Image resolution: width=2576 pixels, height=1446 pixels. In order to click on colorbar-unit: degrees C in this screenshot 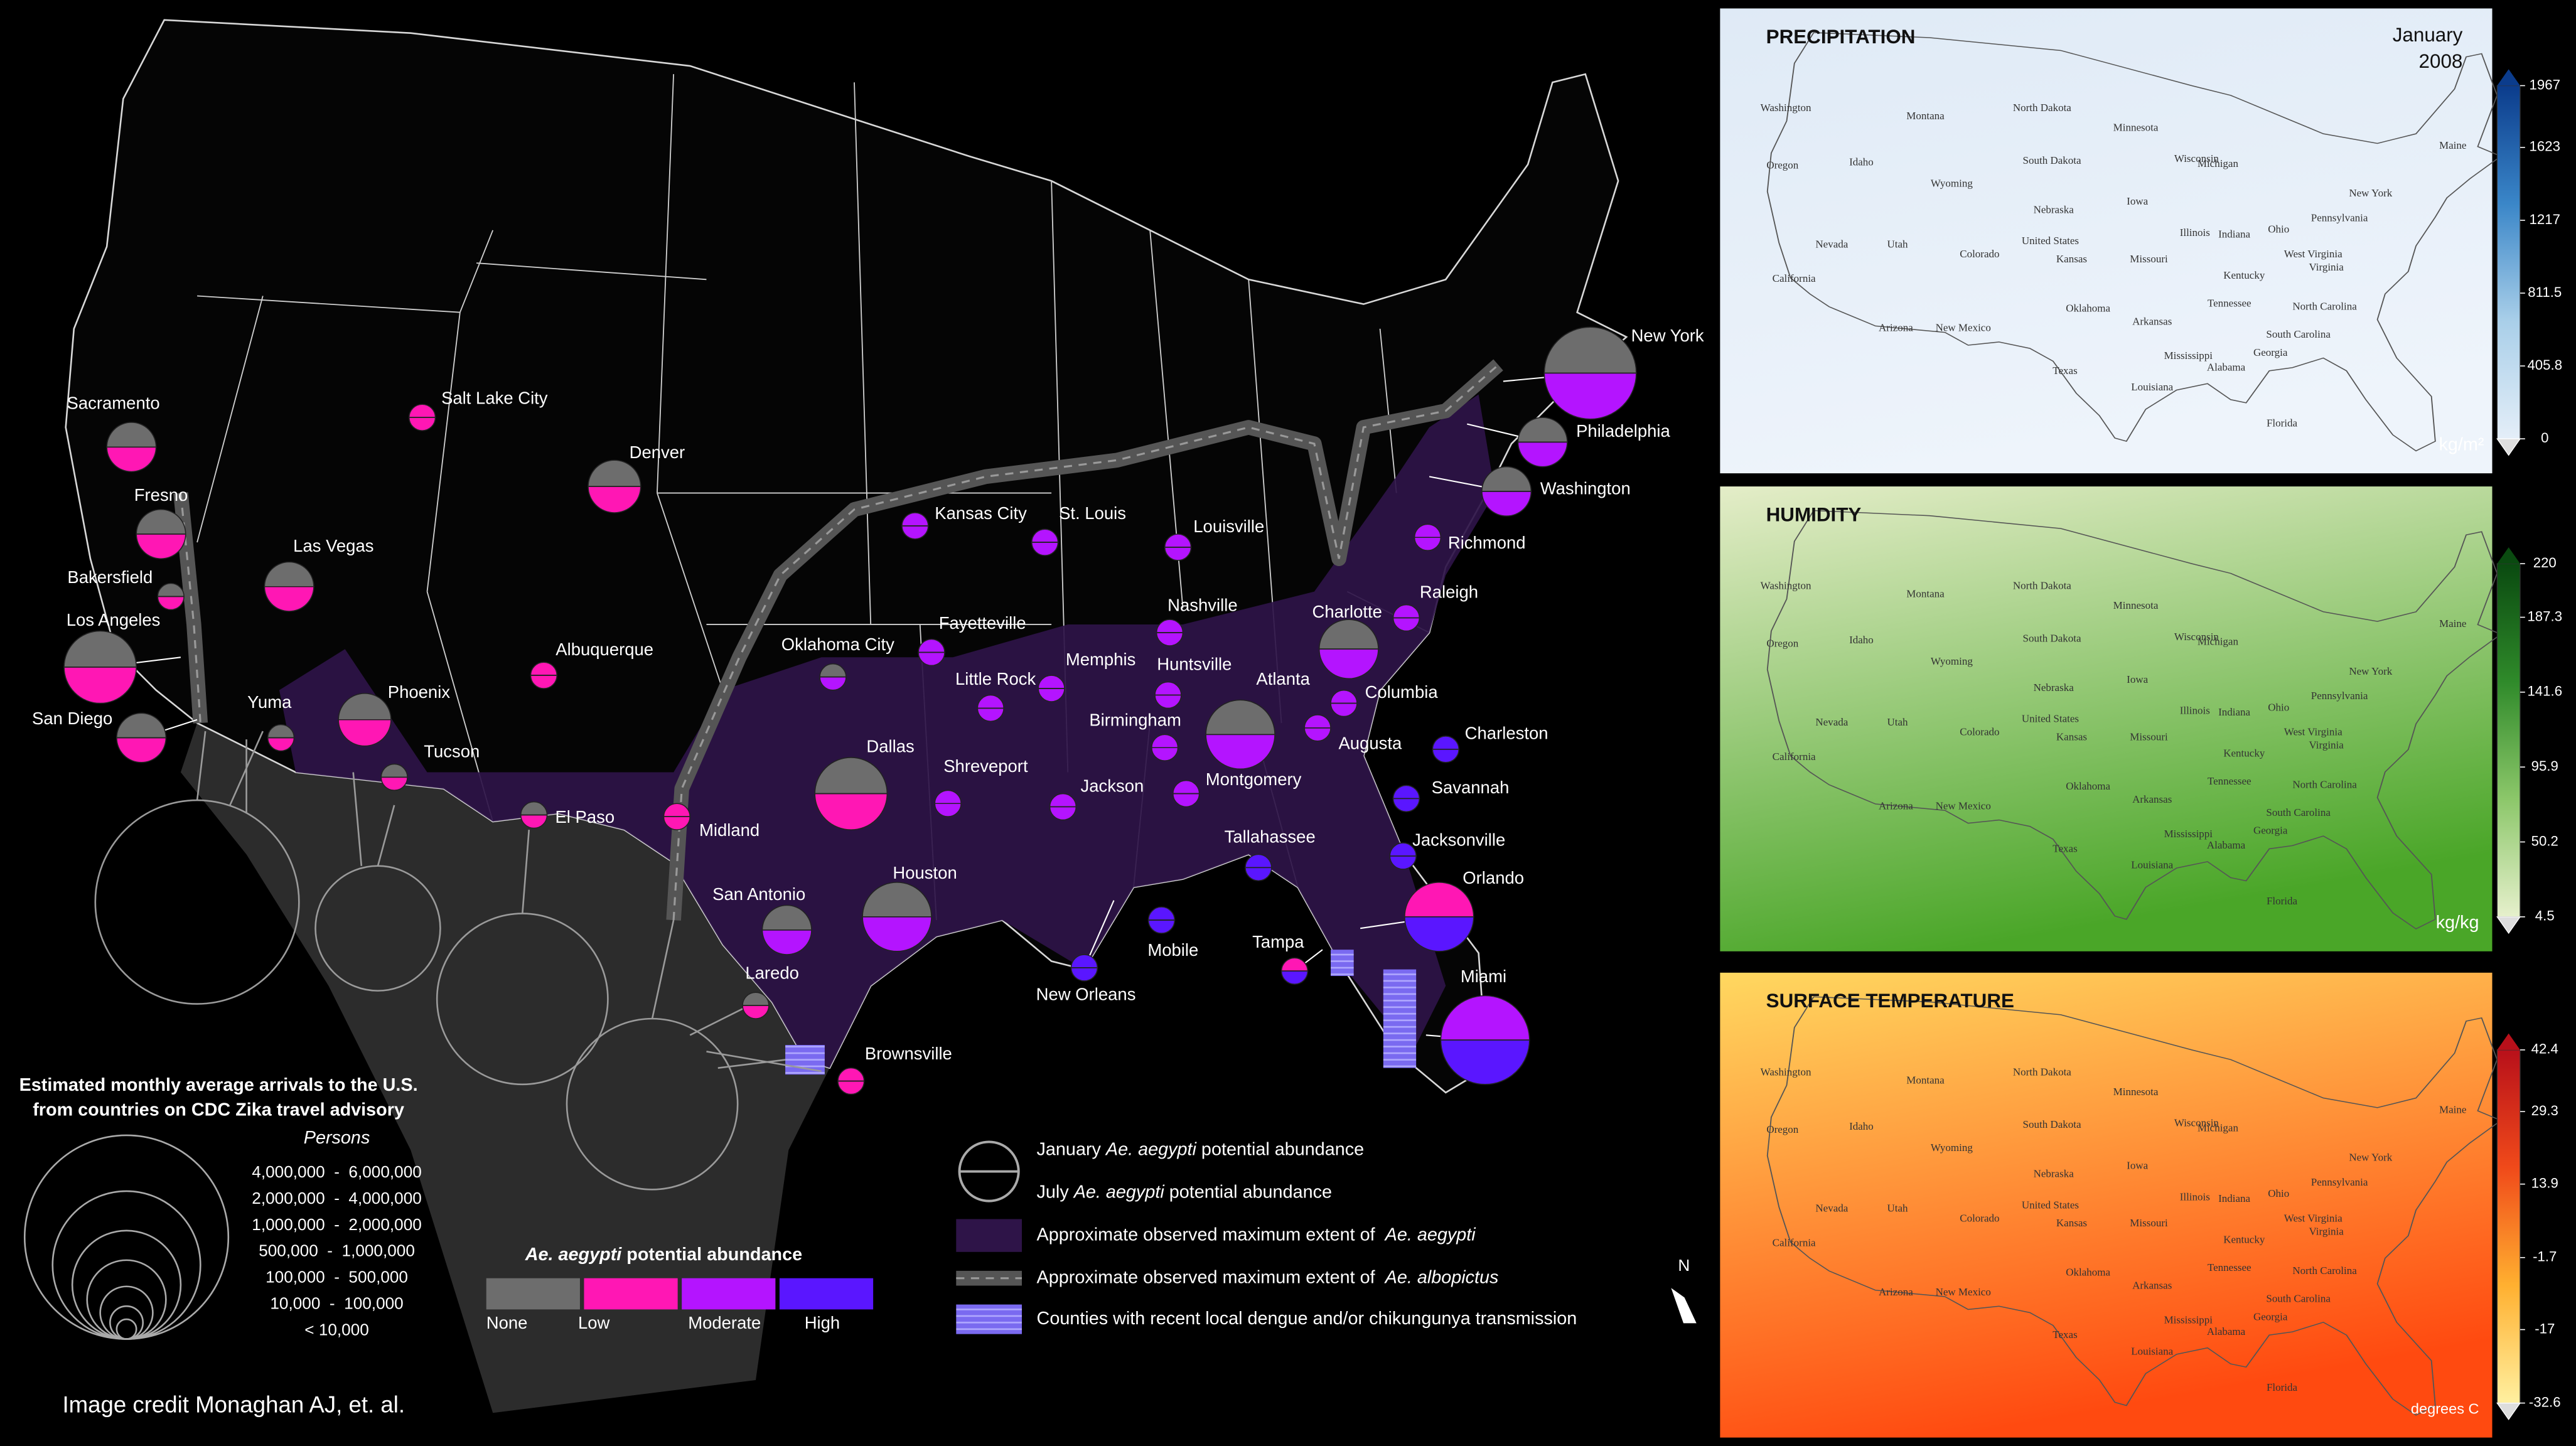, I will do `click(2445, 1408)`.